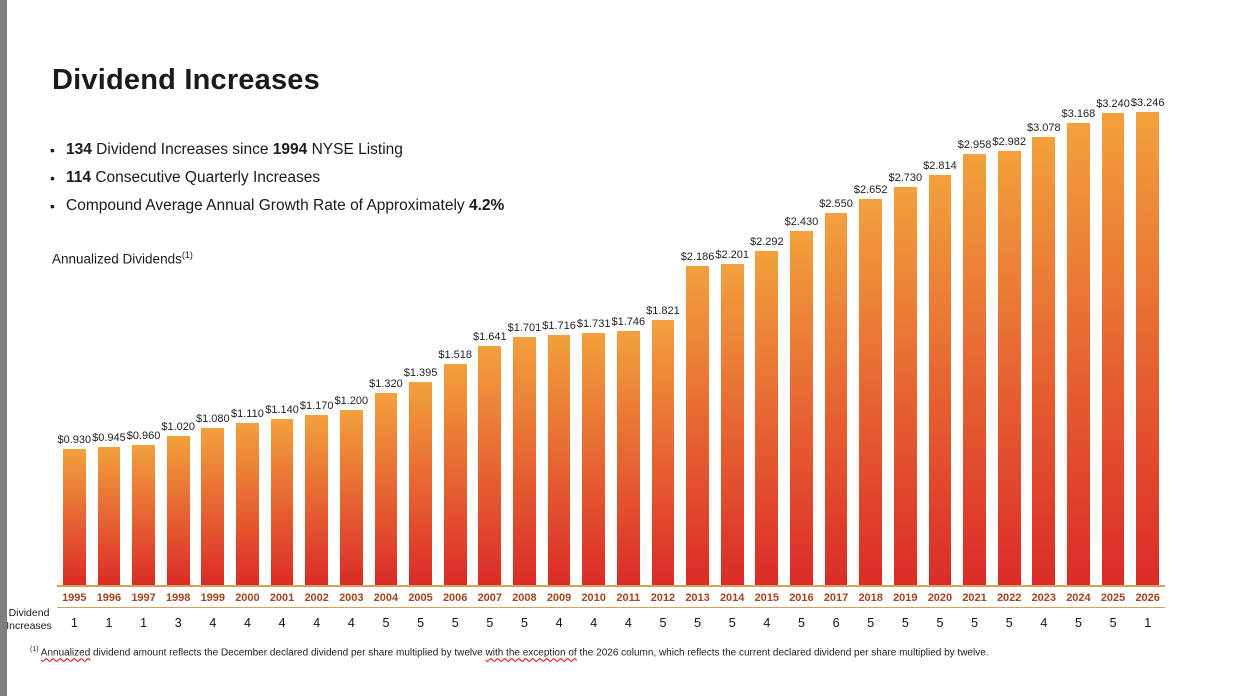  I want to click on year-label: 2013, so click(697, 598).